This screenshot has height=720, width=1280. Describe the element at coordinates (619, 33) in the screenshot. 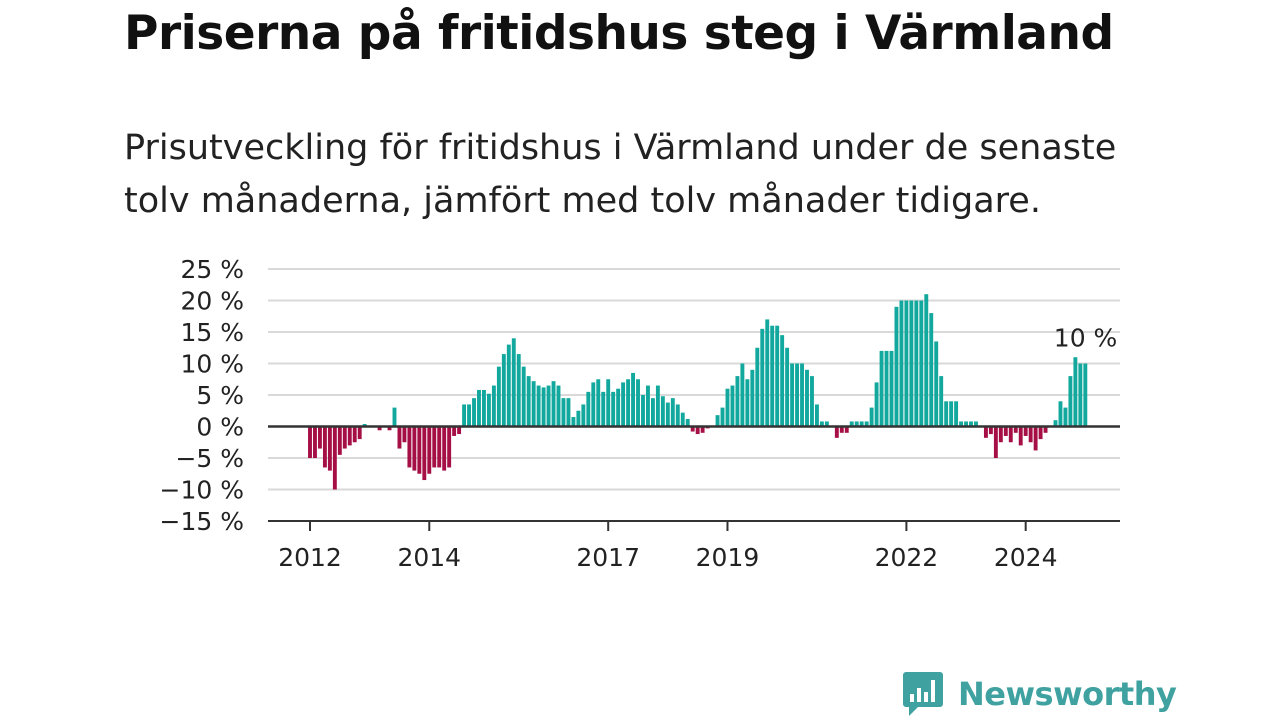

I see `chart-title: Priserna på fritidshus steg i Värmland` at that location.